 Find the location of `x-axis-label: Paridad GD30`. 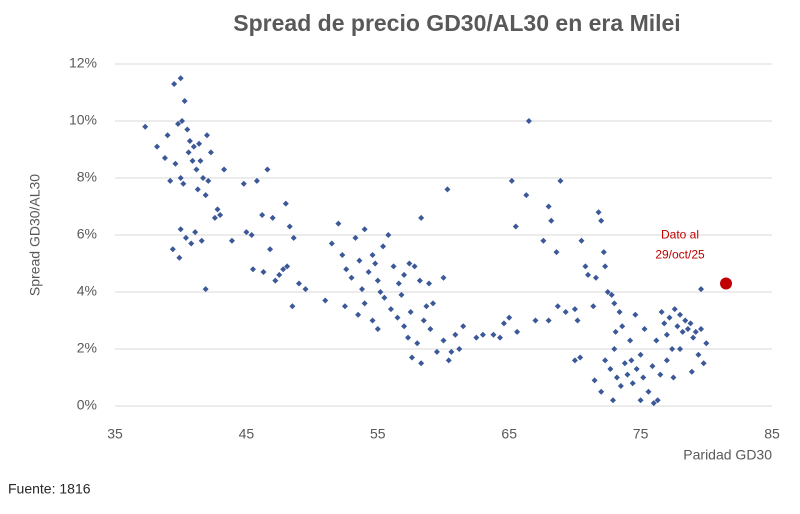

x-axis-label: Paridad GD30 is located at coordinates (727, 455).